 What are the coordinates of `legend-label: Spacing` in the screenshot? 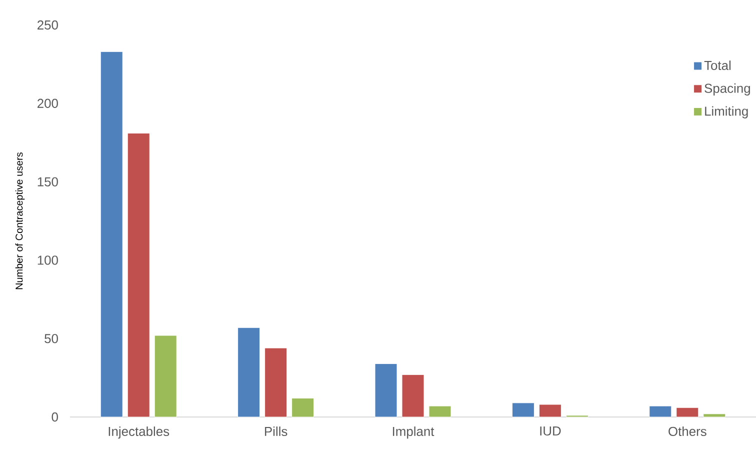 It's located at (727, 89).